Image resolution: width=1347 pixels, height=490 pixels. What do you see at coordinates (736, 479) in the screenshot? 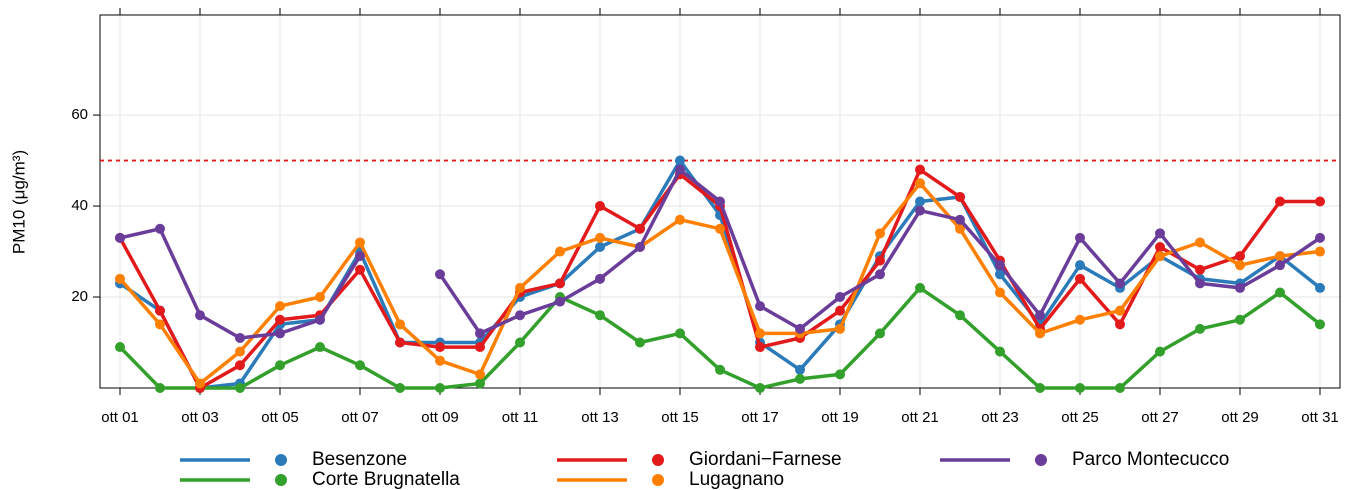
I see `legend-label: Lugagnano` at bounding box center [736, 479].